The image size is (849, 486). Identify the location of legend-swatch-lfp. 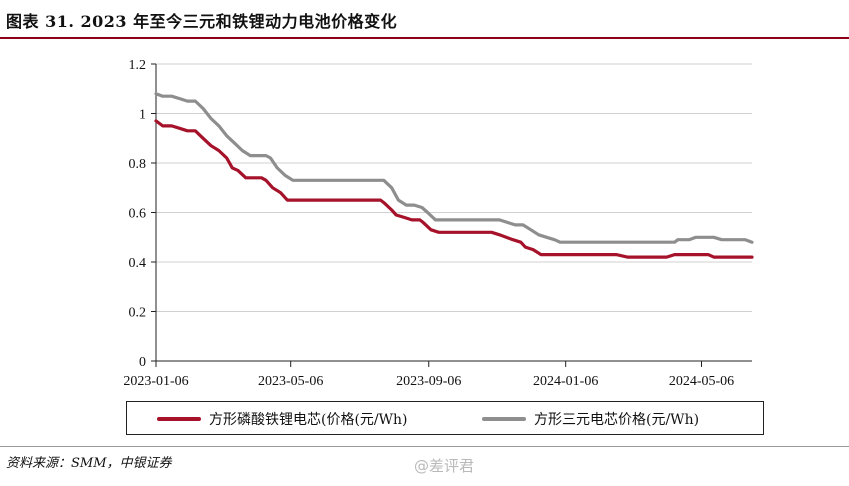
(179, 419).